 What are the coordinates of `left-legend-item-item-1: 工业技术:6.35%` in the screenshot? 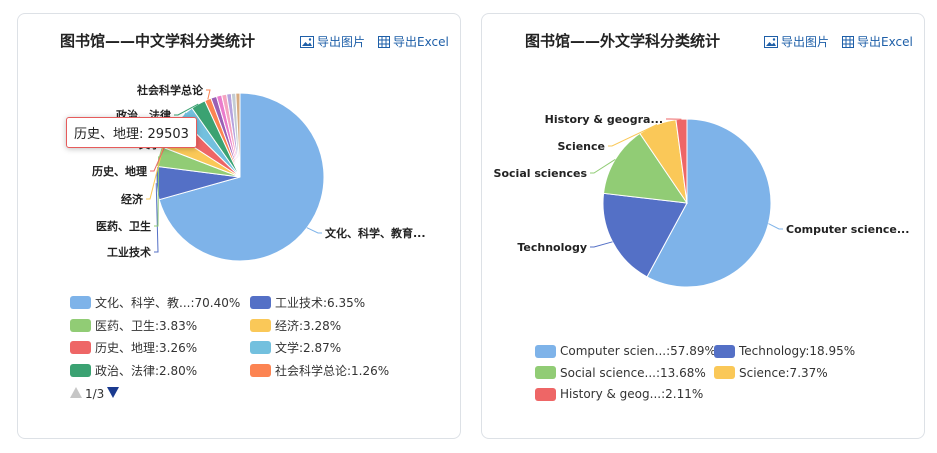 It's located at (307, 302).